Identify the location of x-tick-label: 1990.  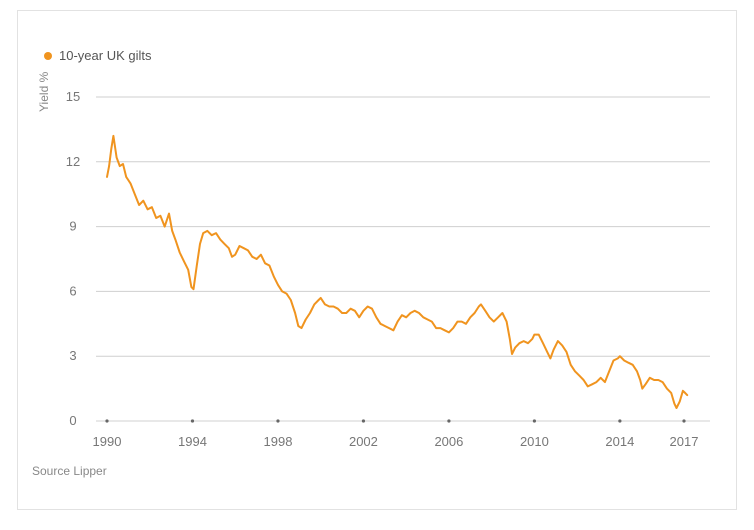
(107, 441).